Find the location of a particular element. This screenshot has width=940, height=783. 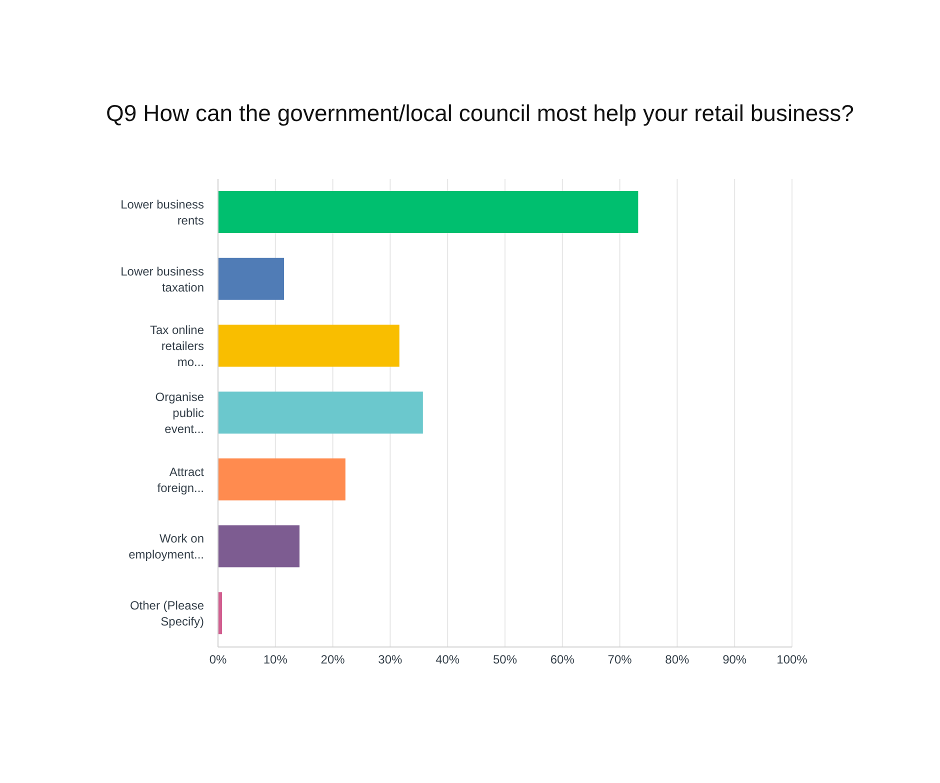

chart-title: Q9 How can the government/local council most help your retail business? is located at coordinates (480, 113).